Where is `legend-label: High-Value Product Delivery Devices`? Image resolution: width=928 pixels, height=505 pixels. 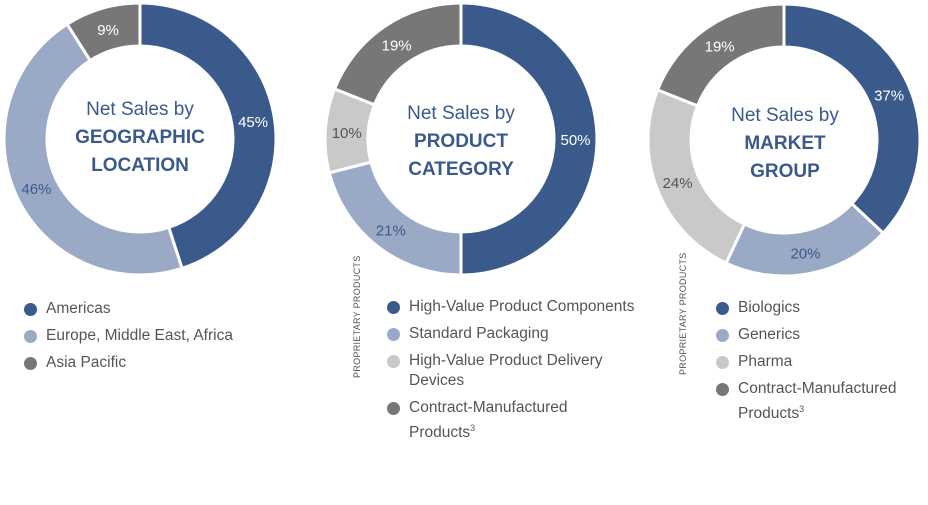
legend-label: High-Value Product Delivery Devices is located at coordinates (506, 370).